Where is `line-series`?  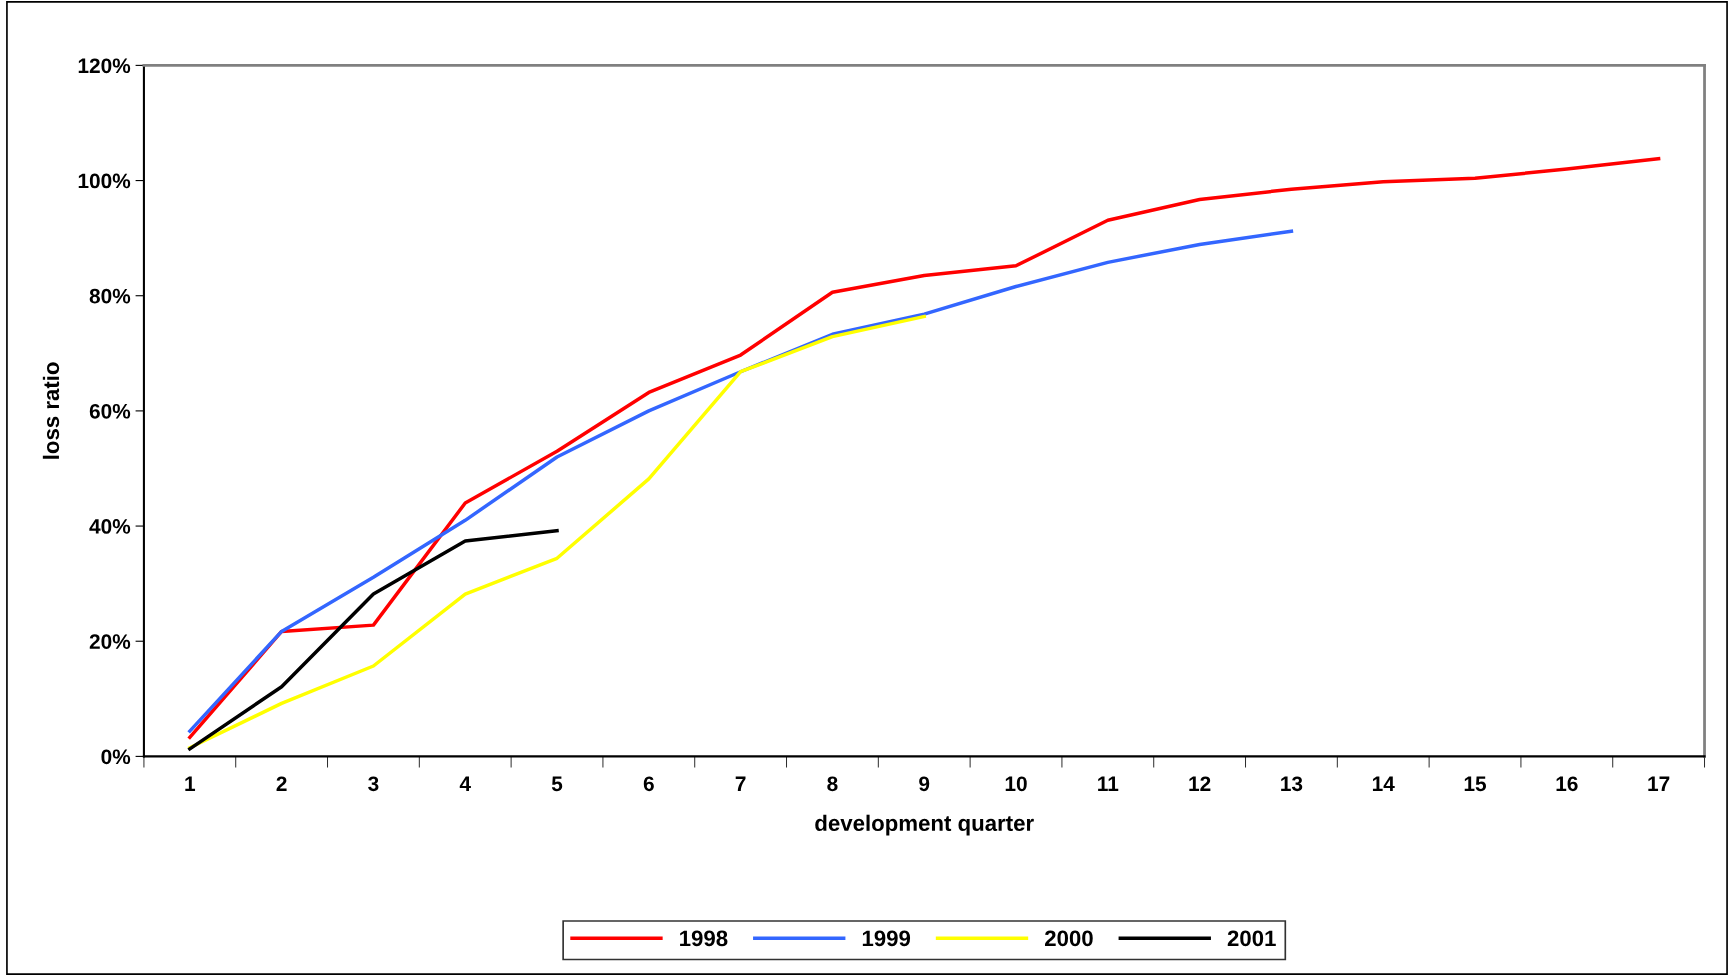 line-series is located at coordinates (373, 639).